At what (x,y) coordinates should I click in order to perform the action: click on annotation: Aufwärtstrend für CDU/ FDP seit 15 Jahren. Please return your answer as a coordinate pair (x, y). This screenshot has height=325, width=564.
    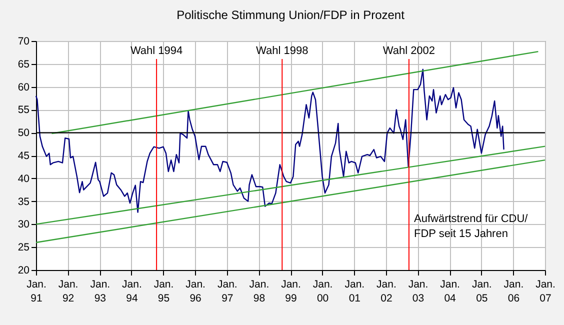
    Looking at the image, I should click on (471, 226).